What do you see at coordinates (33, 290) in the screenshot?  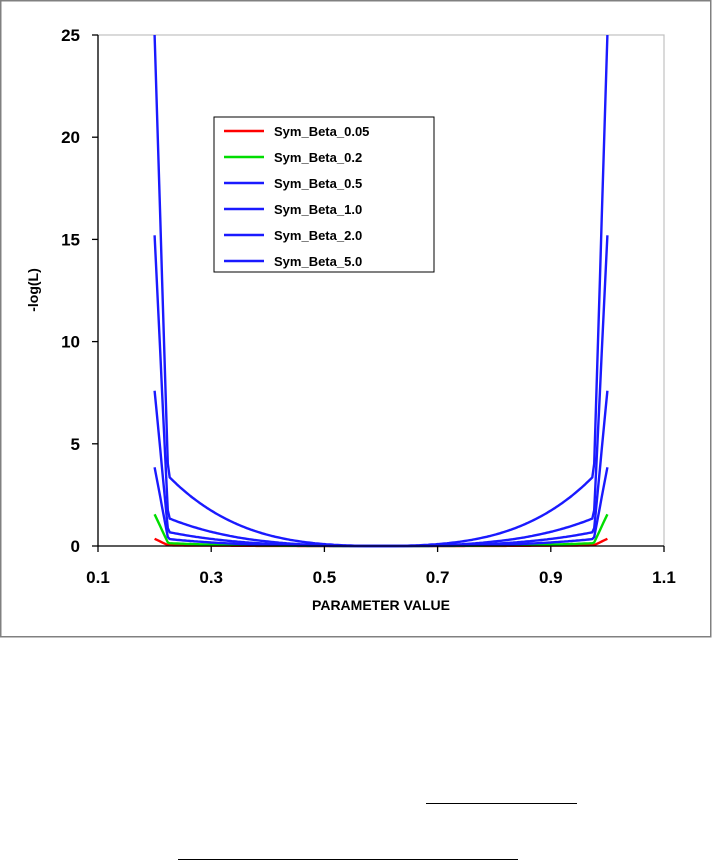 I see `y-axis-title: -log(L)` at bounding box center [33, 290].